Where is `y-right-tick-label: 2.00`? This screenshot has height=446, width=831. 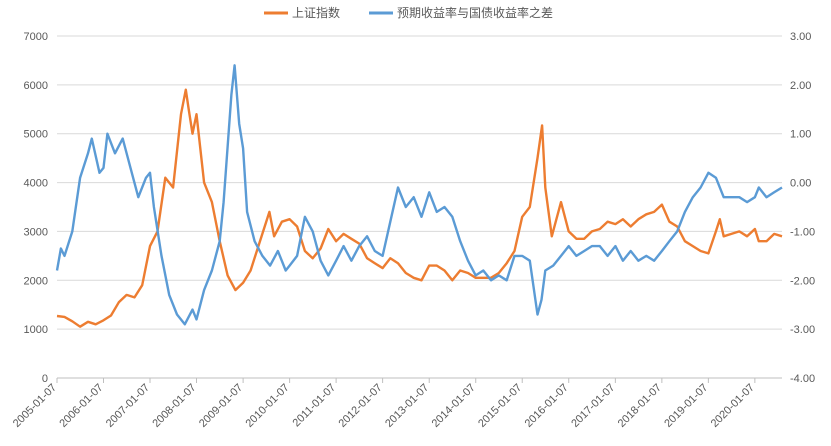 y-right-tick-label: 2.00 is located at coordinates (800, 86).